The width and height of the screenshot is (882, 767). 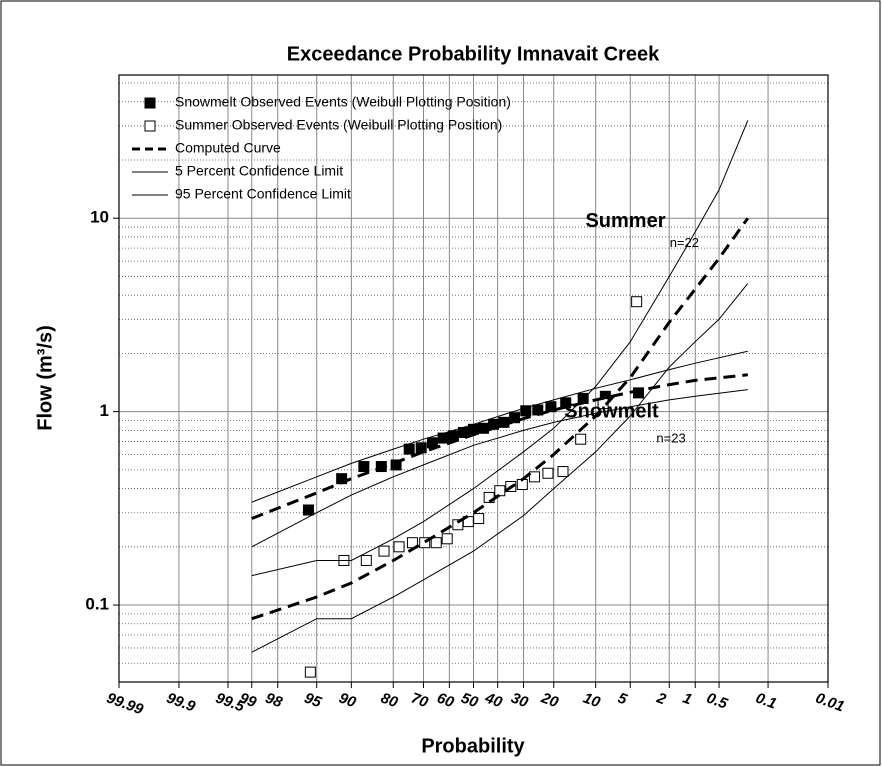 I want to click on x-axis-label: Probability, so click(x=473, y=746).